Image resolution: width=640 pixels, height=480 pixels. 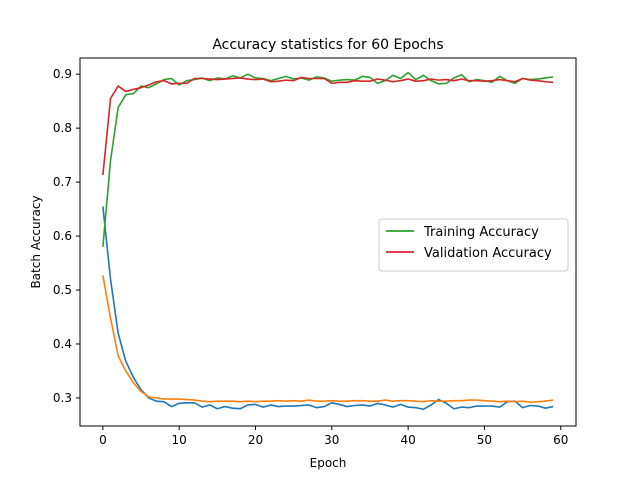 What do you see at coordinates (62, 74) in the screenshot?
I see `y-tick-label: 0.9` at bounding box center [62, 74].